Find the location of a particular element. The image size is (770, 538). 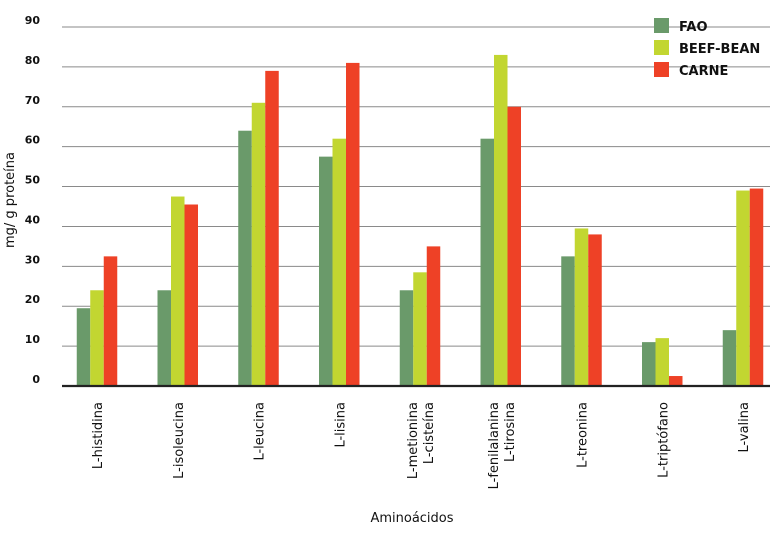

y-tick-label: 40 is located at coordinates (33, 219).